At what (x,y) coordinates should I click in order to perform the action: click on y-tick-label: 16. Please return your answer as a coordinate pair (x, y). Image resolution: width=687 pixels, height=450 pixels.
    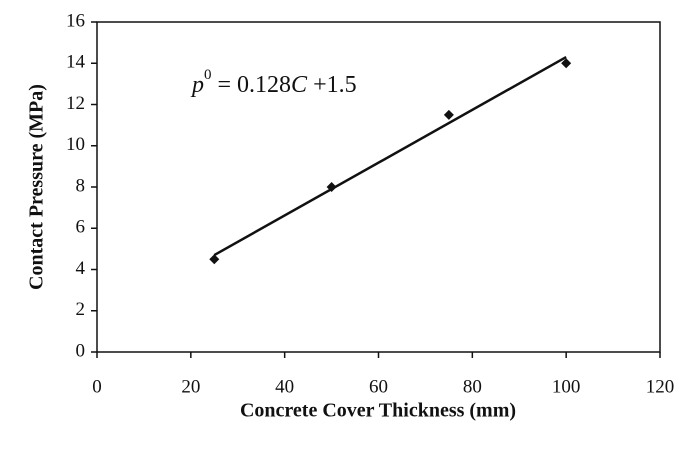
    Looking at the image, I should click on (75, 20).